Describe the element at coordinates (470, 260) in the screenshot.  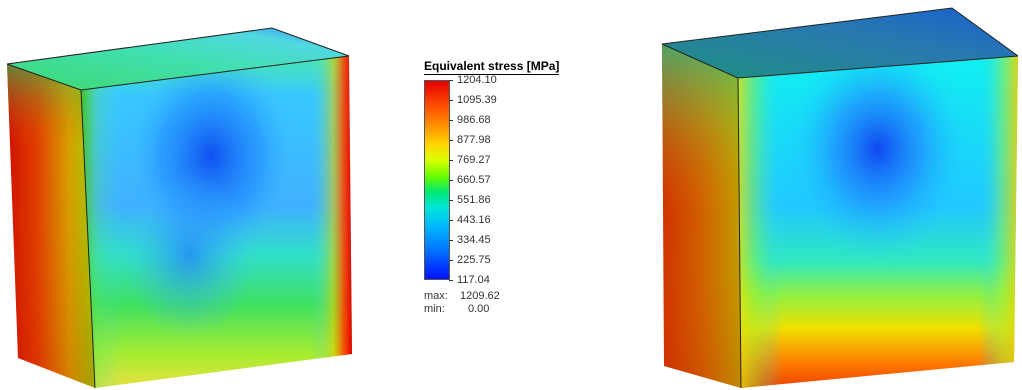
I see `legend-tick: 225.75` at that location.